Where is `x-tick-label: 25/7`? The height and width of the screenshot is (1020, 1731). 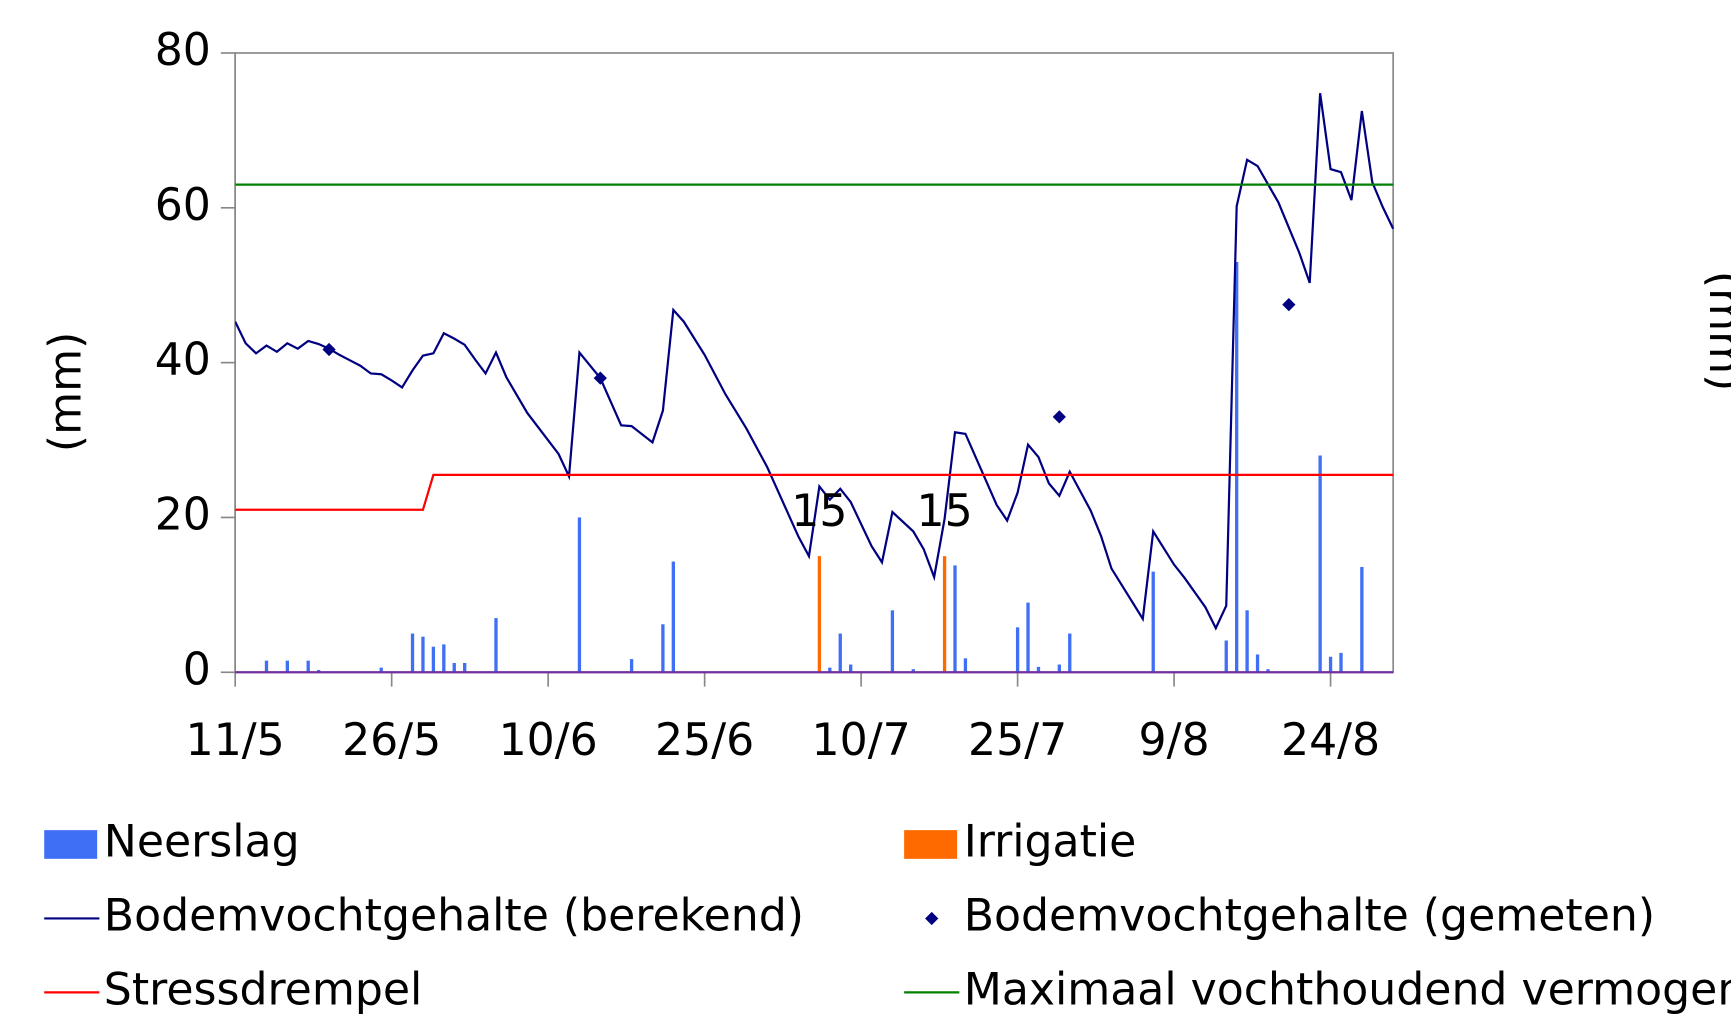
x-tick-label: 25/7 is located at coordinates (1017, 740).